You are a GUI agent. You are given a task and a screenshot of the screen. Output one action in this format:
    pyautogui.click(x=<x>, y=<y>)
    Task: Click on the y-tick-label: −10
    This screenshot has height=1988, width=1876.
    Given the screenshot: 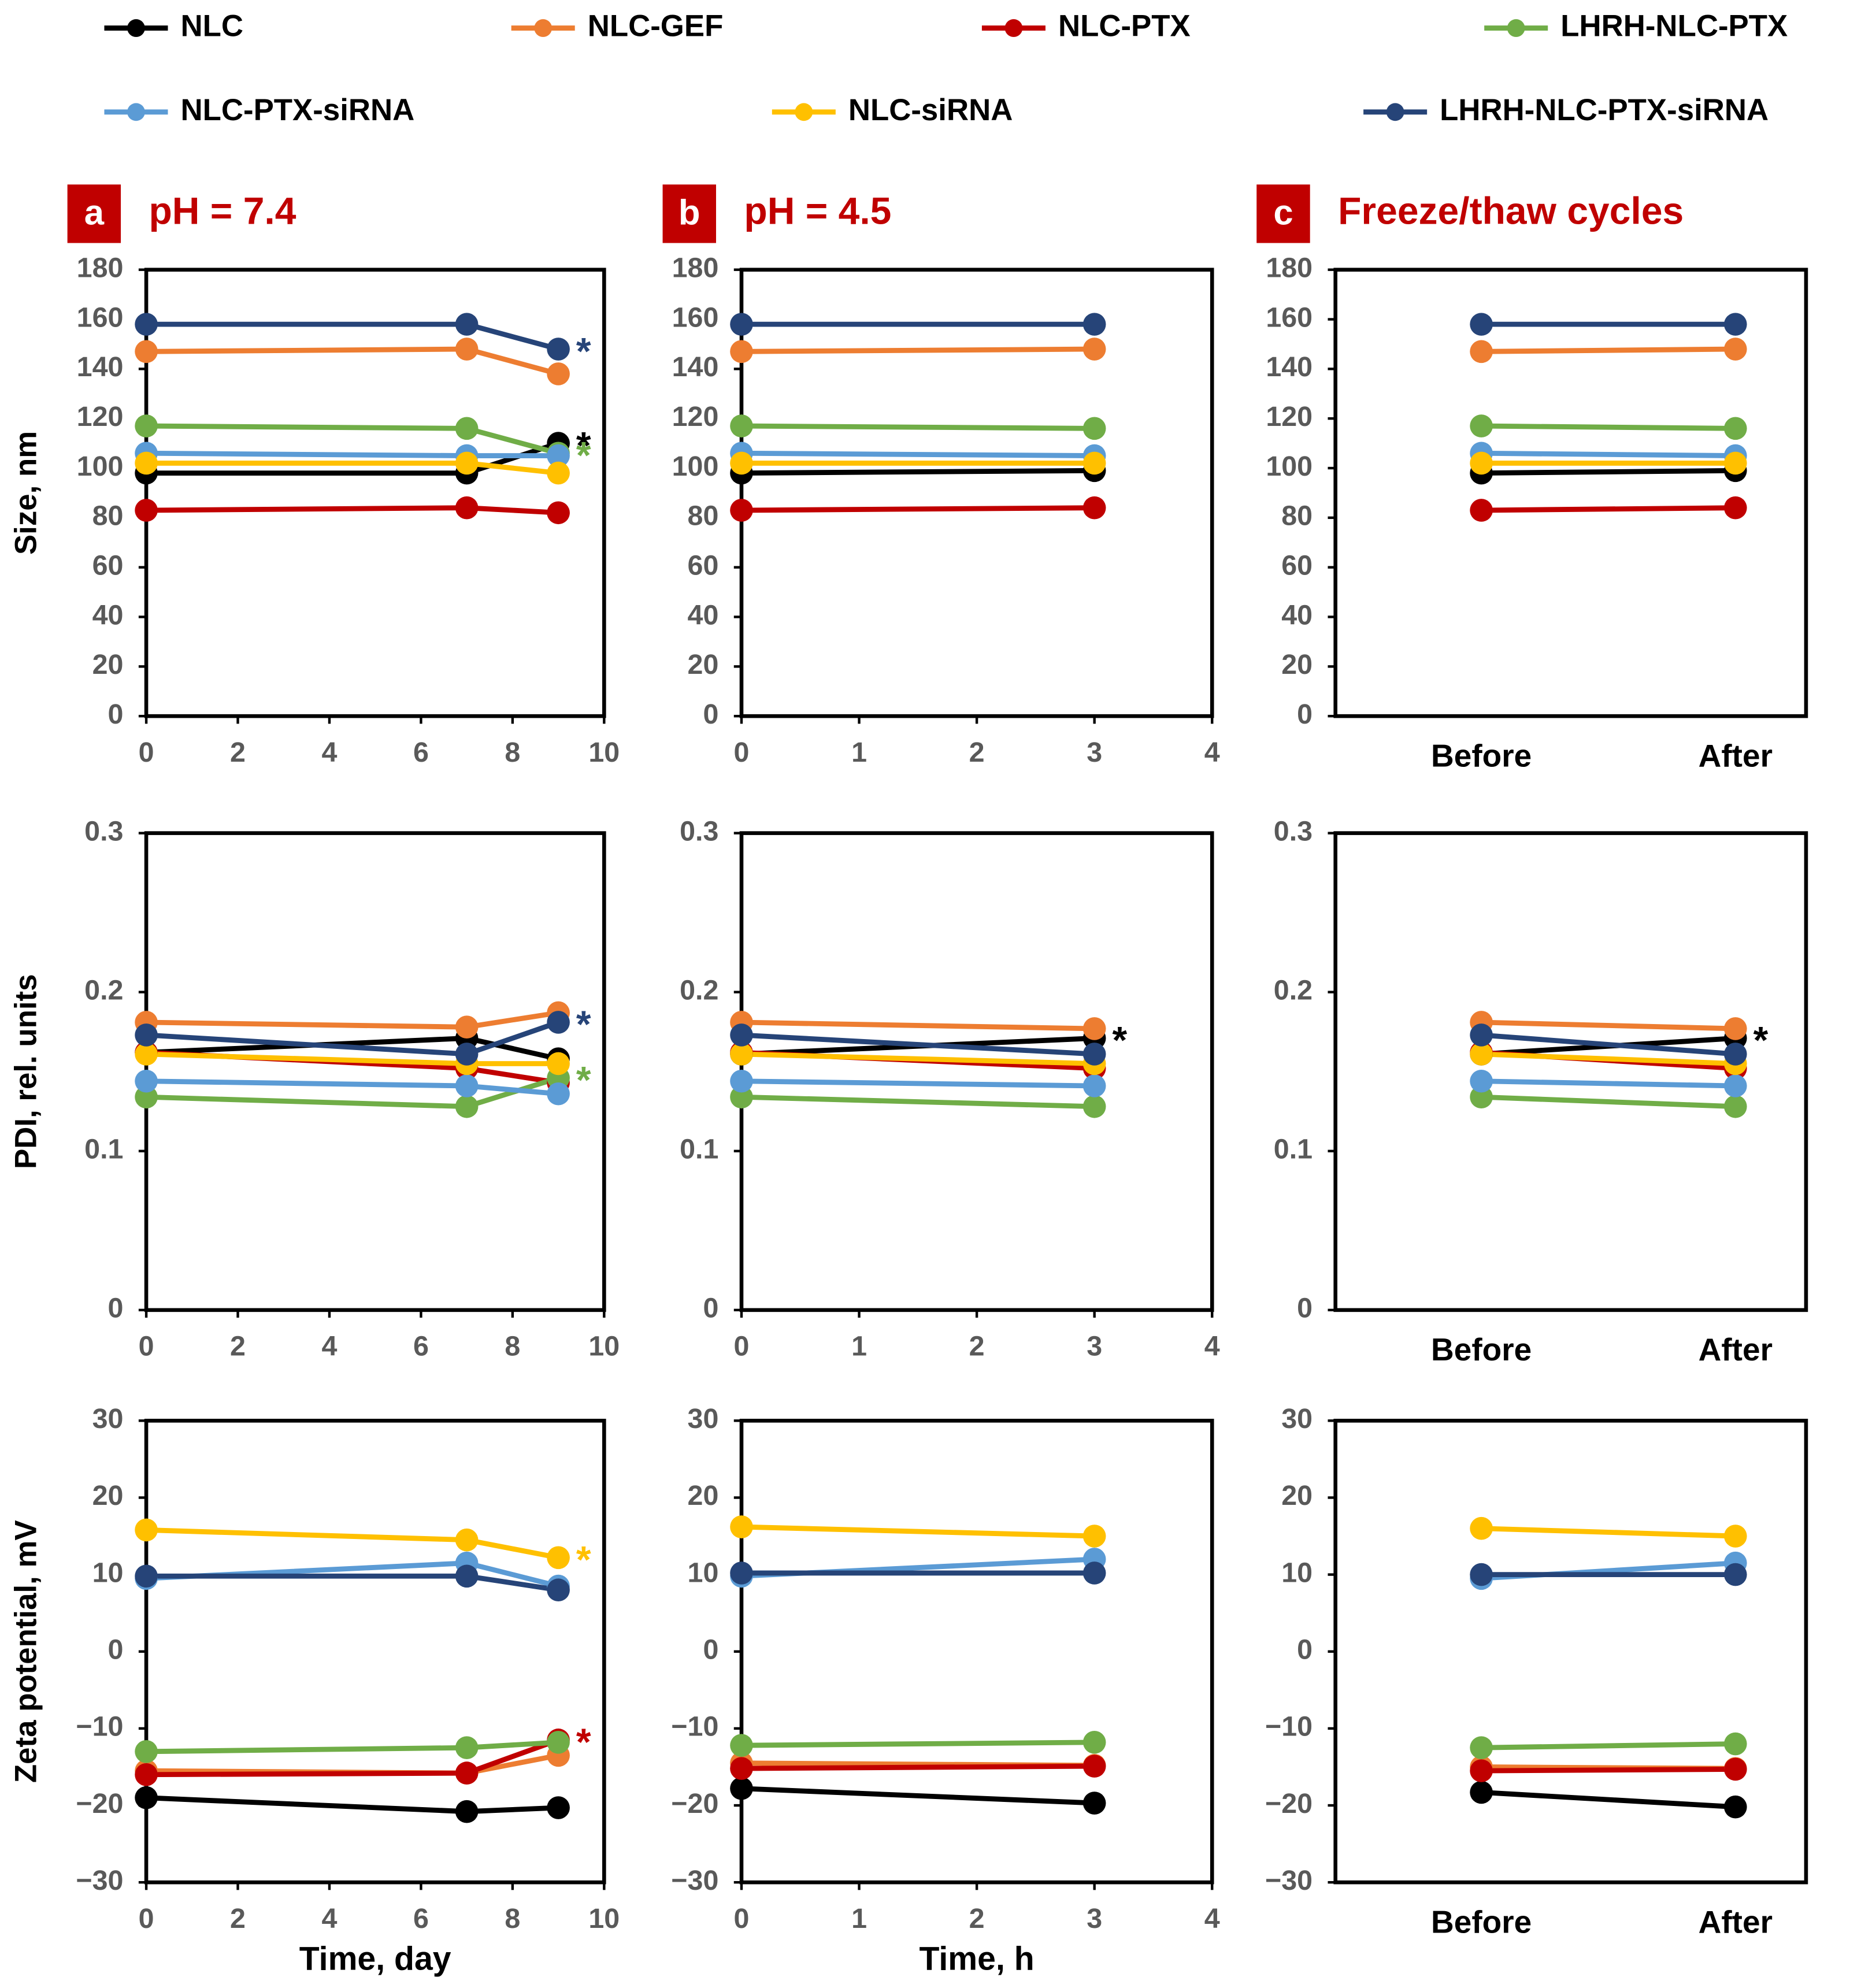 What is the action you would take?
    pyautogui.click(x=694, y=1726)
    